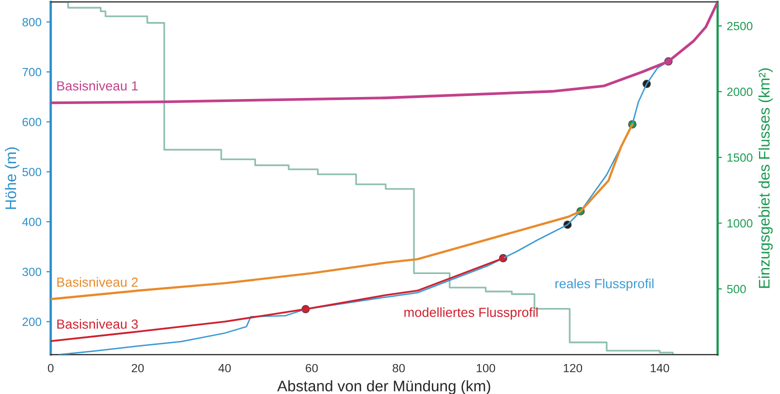 This screenshot has width=780, height=394. Describe the element at coordinates (97, 85) in the screenshot. I see `series-label: Basisniveau 1` at that location.